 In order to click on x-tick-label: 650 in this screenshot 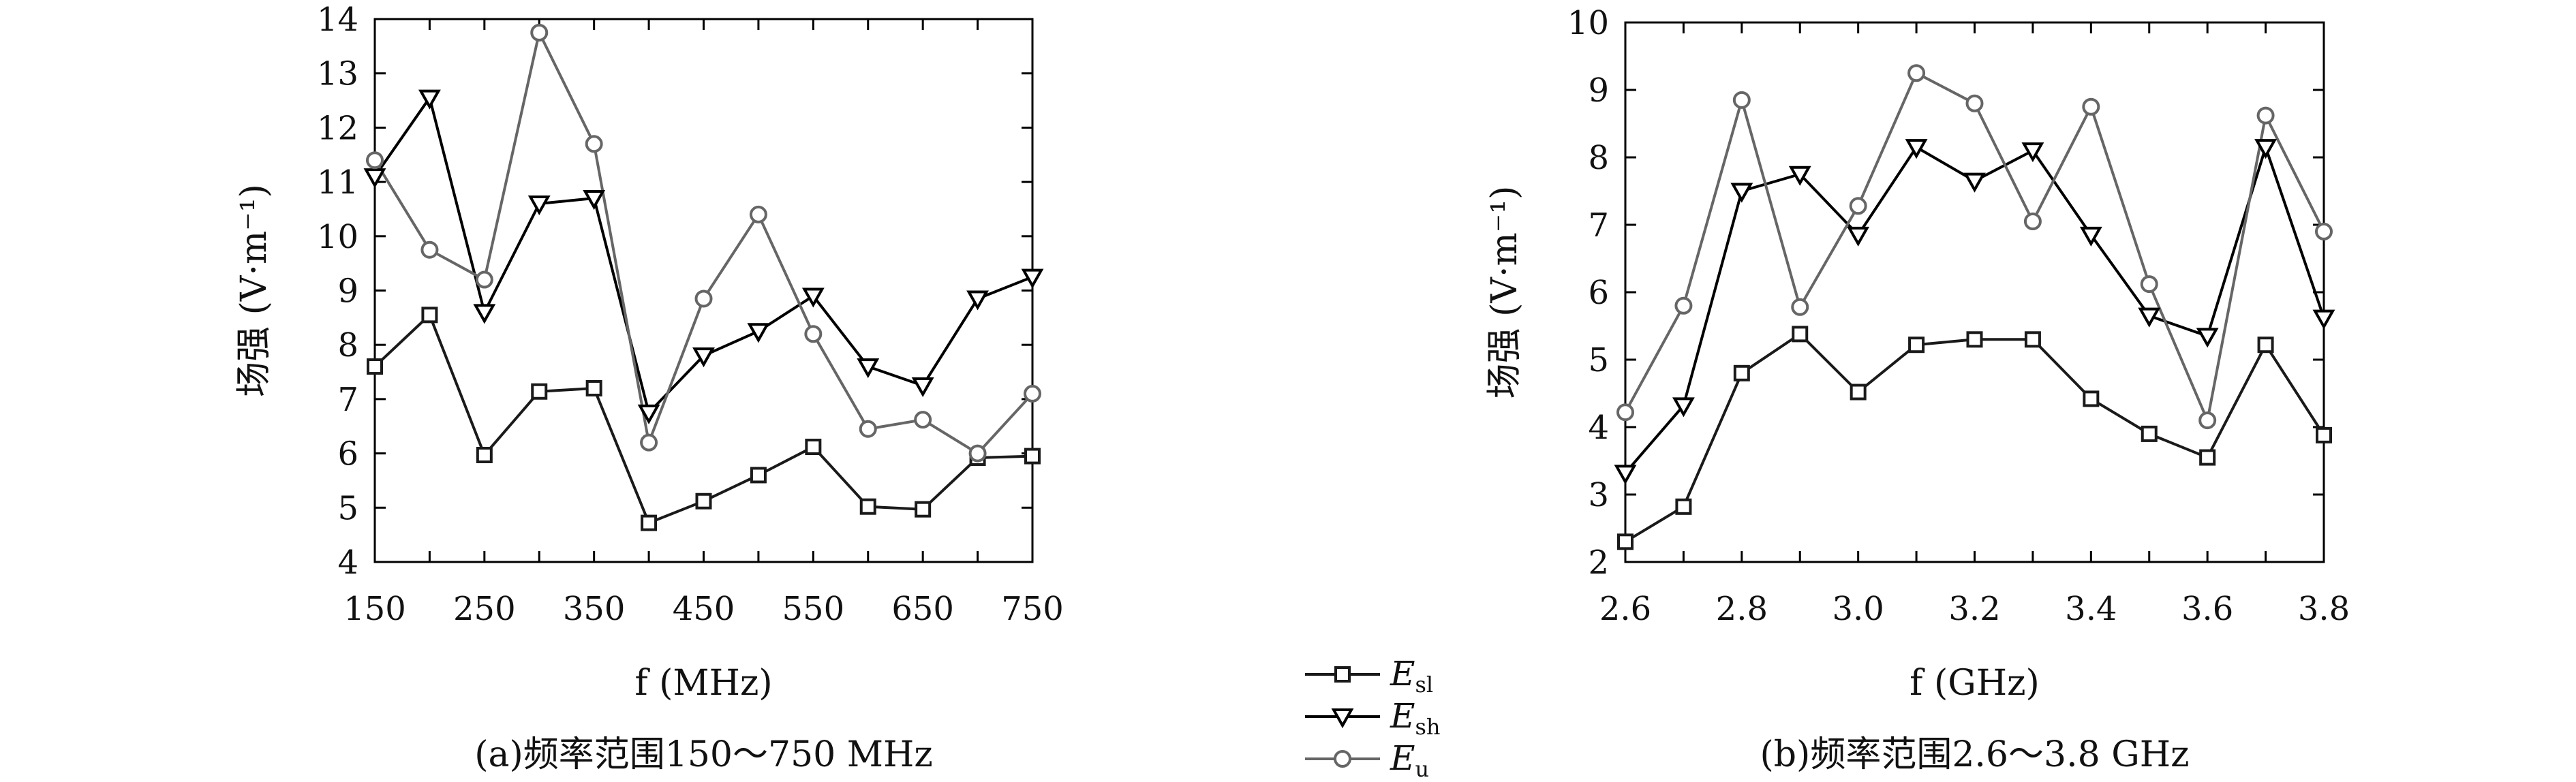, I will do `click(923, 609)`.